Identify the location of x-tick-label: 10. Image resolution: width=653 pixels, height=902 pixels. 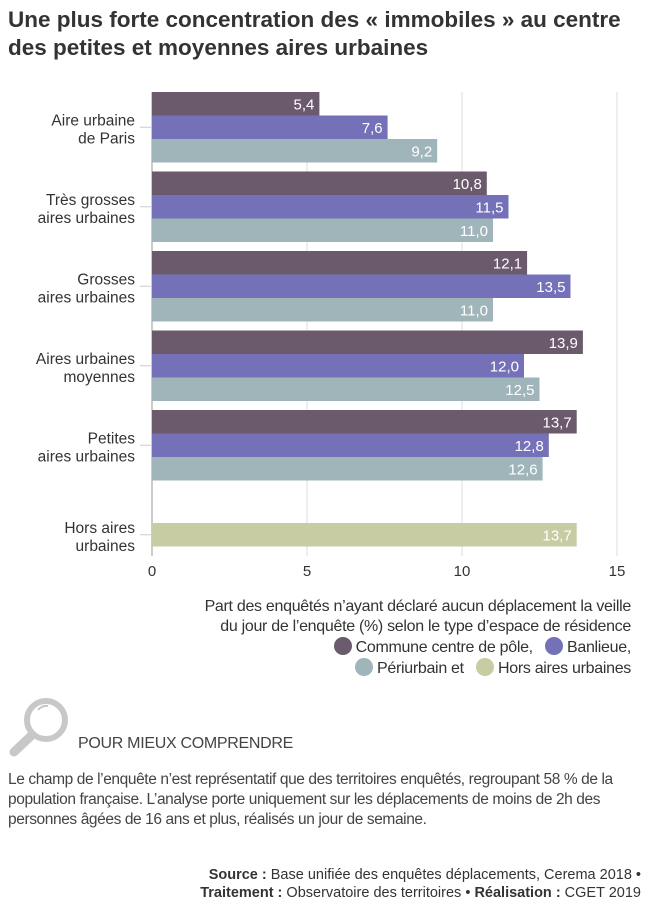
(462, 571).